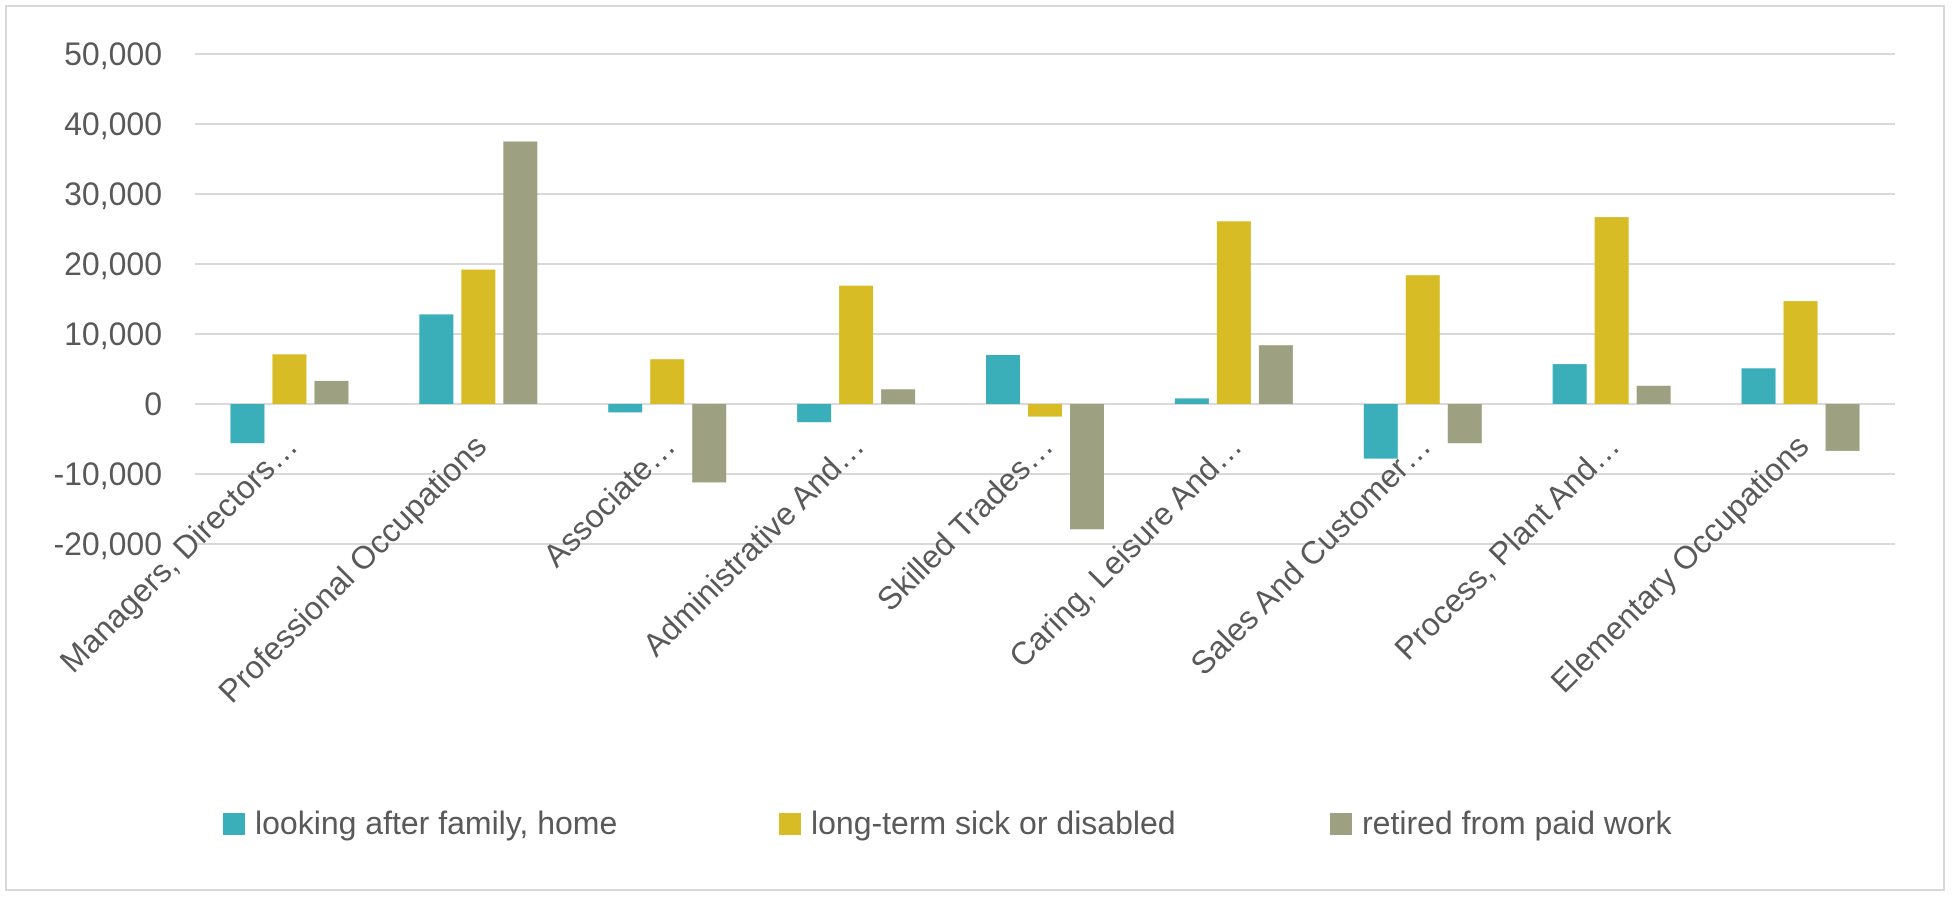  What do you see at coordinates (113, 124) in the screenshot?
I see `y-tick-label: 40,000` at bounding box center [113, 124].